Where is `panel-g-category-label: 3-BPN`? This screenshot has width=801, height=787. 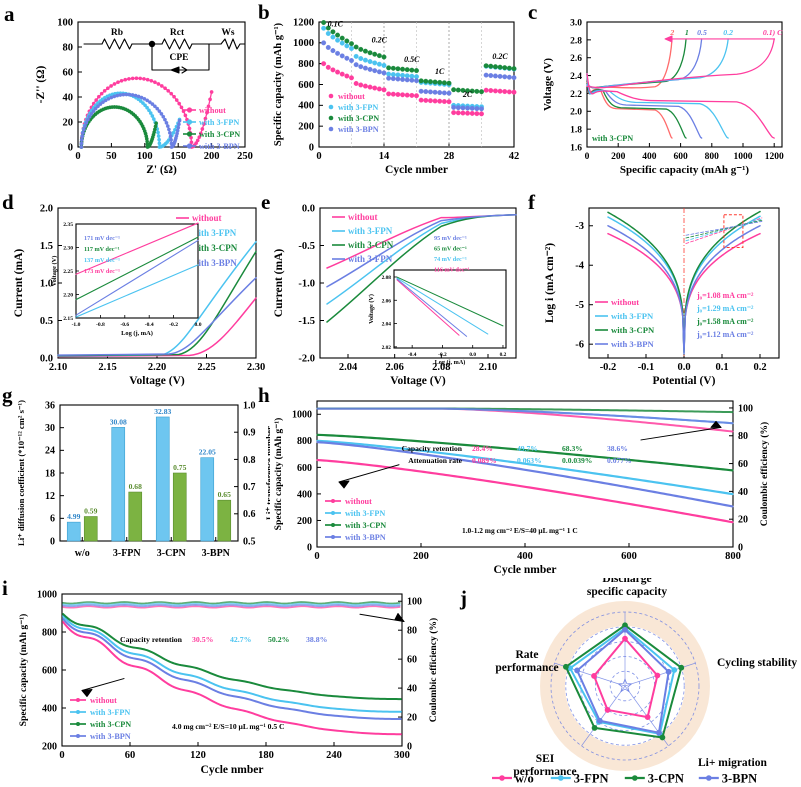
panel-g-category-label: 3-BPN is located at coordinates (216, 553).